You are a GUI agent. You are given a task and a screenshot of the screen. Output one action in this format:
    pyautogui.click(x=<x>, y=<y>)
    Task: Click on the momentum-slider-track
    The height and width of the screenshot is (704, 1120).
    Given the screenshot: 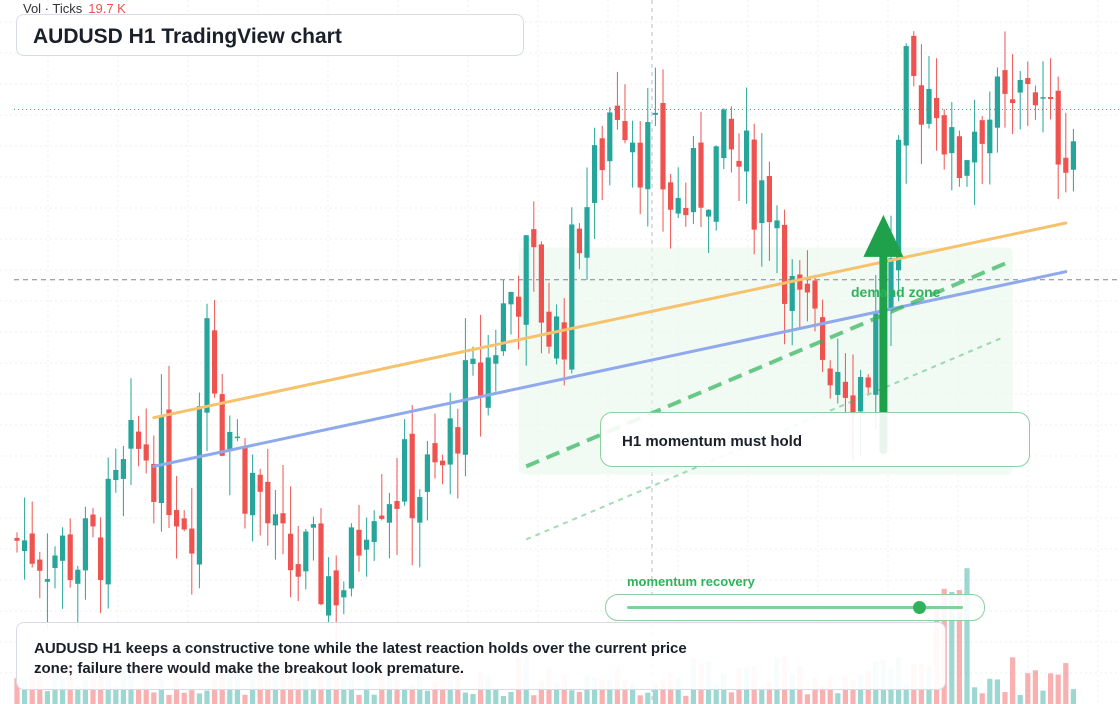 What is the action you would take?
    pyautogui.click(x=795, y=607)
    